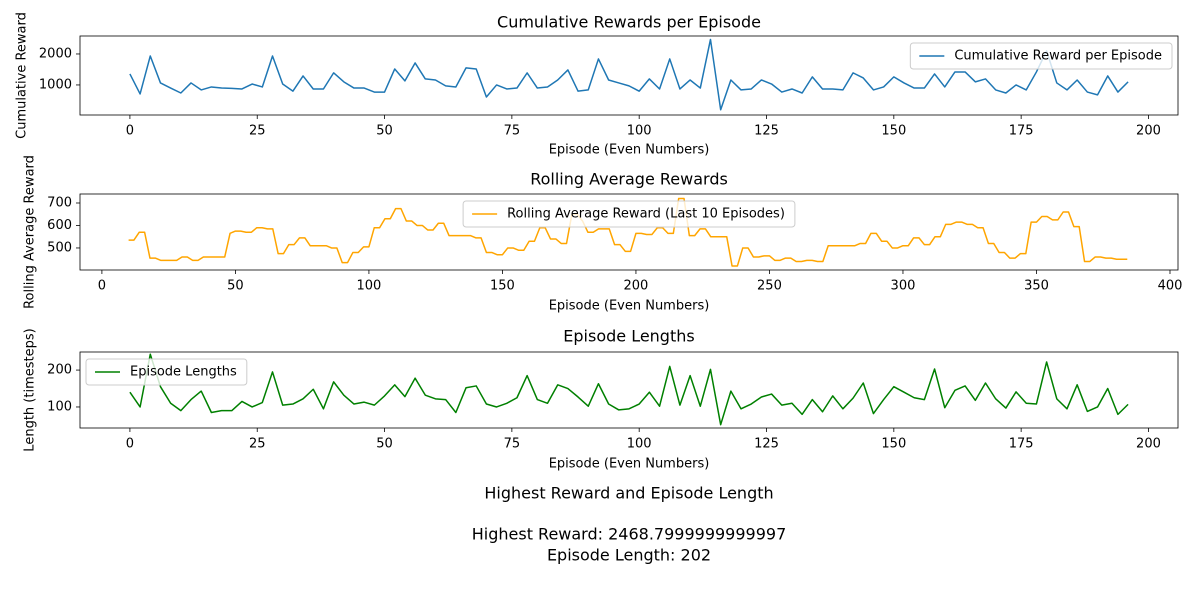 Image resolution: width=1200 pixels, height=600 pixels. Describe the element at coordinates (1058, 56) in the screenshot. I see `legend-label: Cumulative Reward per Episode` at that location.